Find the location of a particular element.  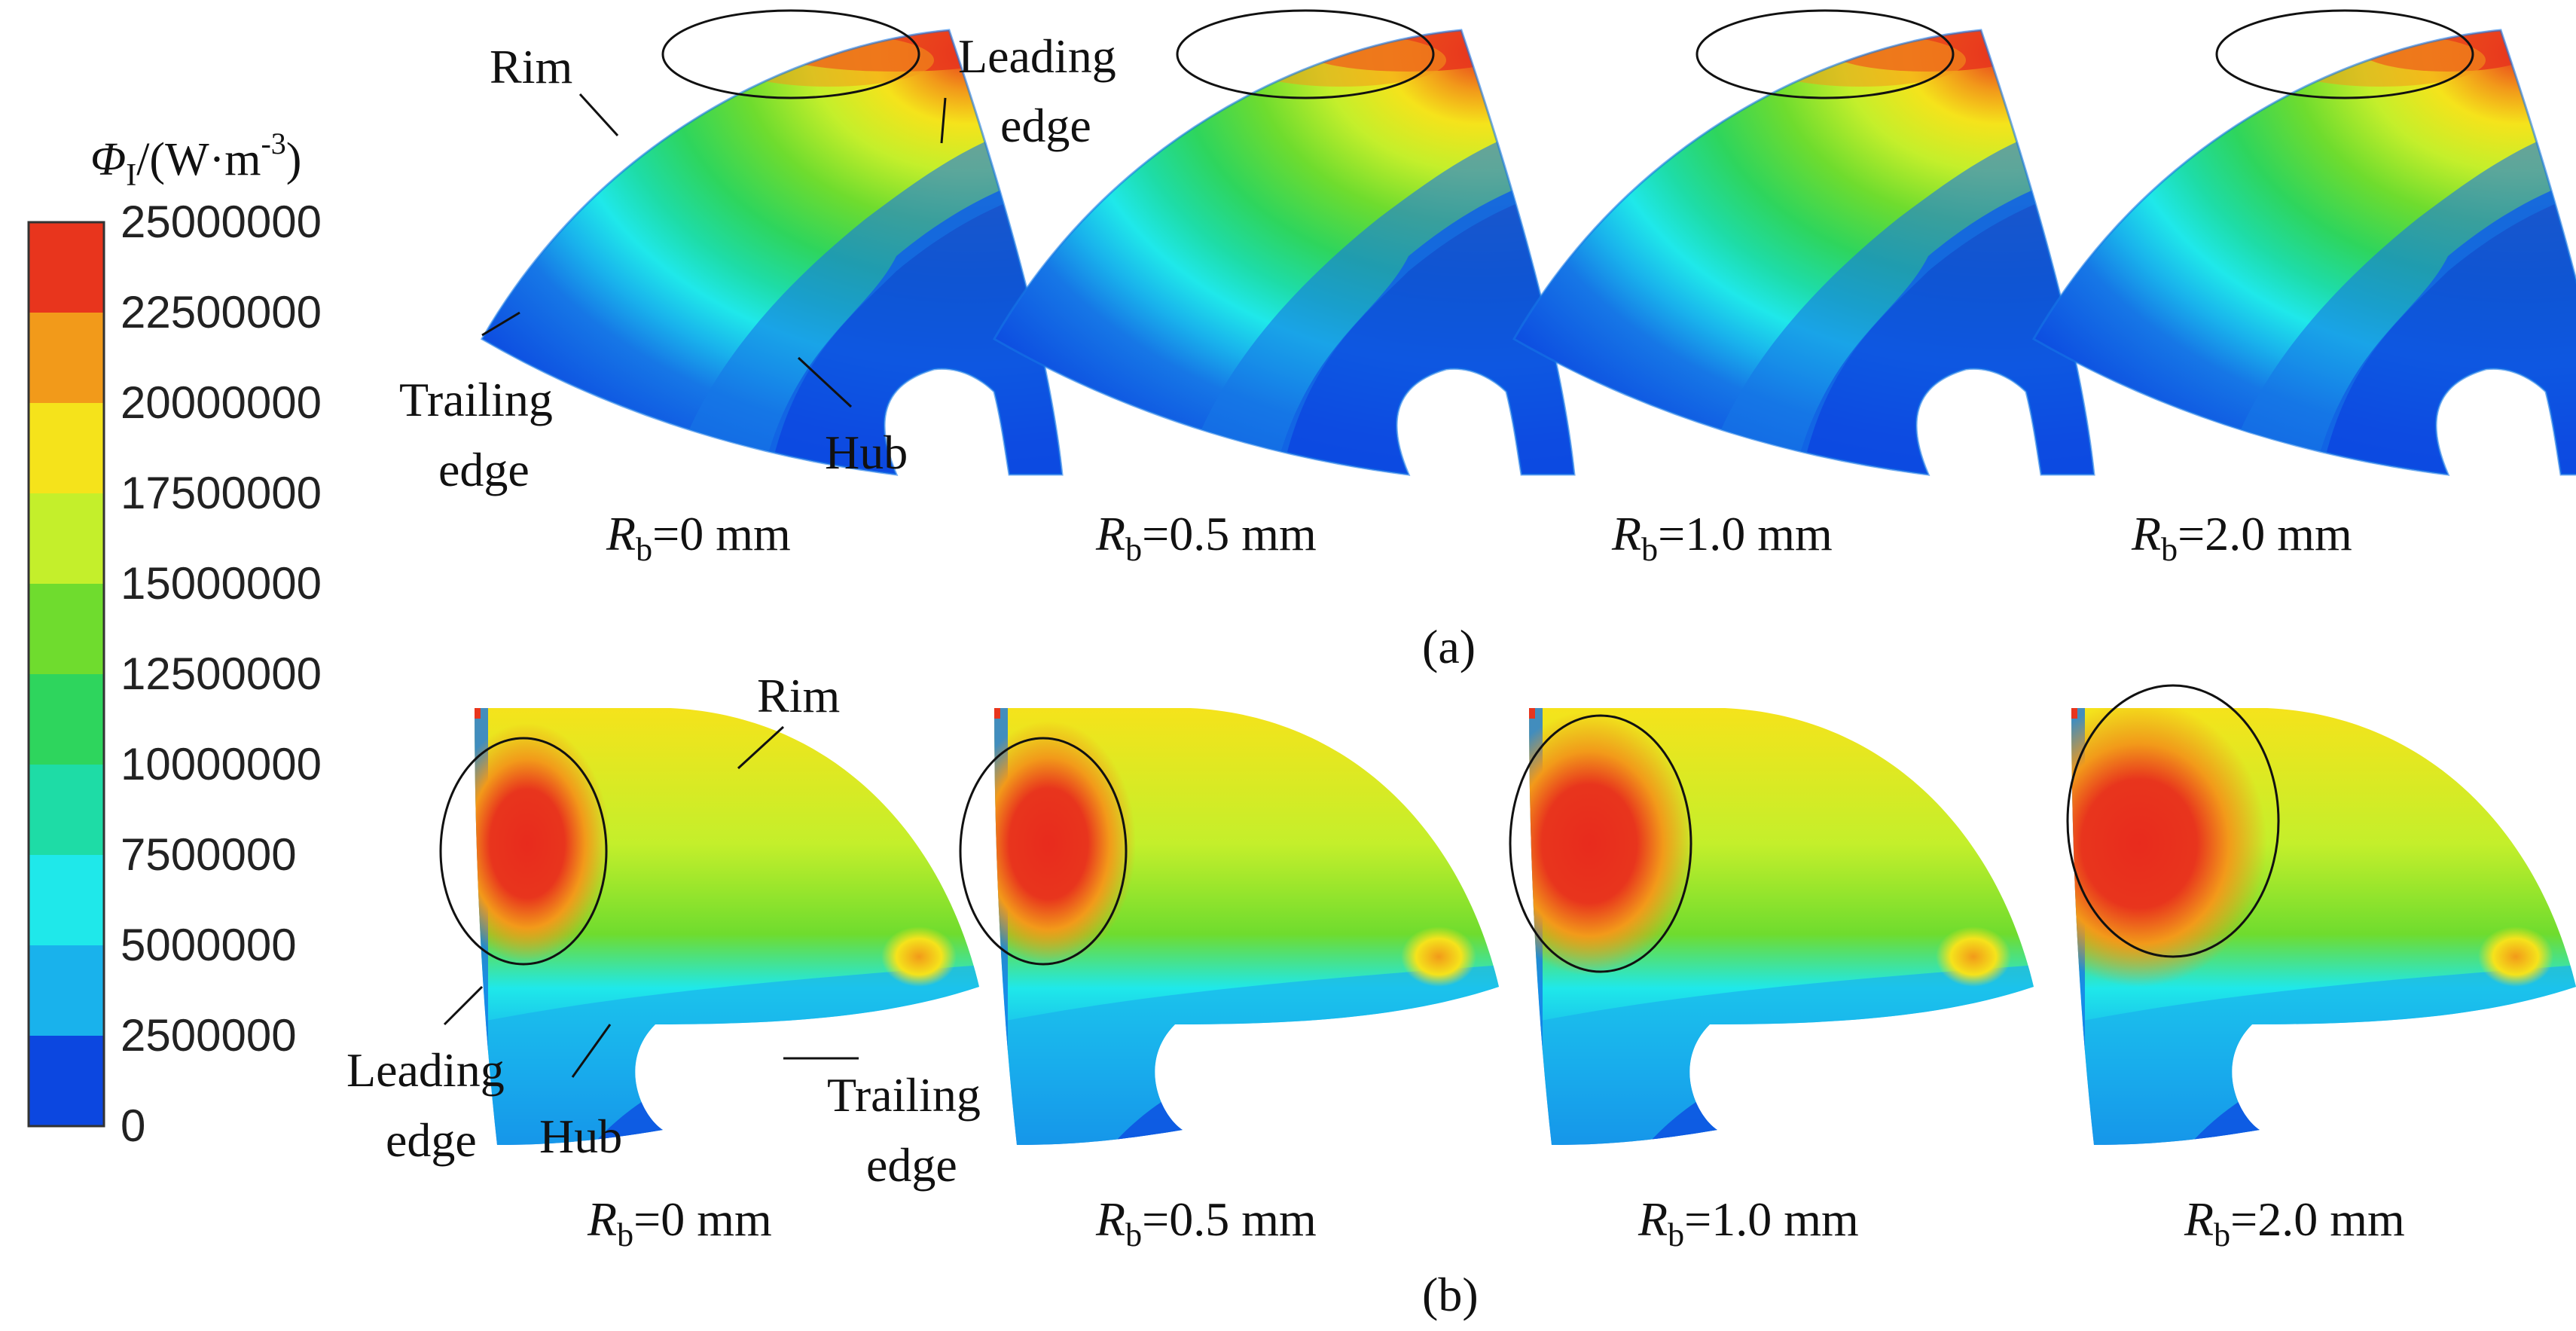

colorbar-swatches is located at coordinates (67, 674).